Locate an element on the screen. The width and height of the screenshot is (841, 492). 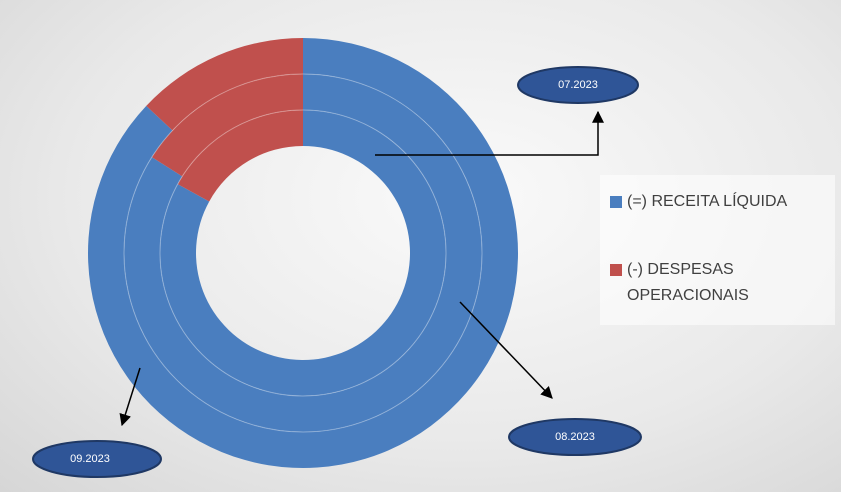
callout-label: 08.2023 is located at coordinates (575, 437).